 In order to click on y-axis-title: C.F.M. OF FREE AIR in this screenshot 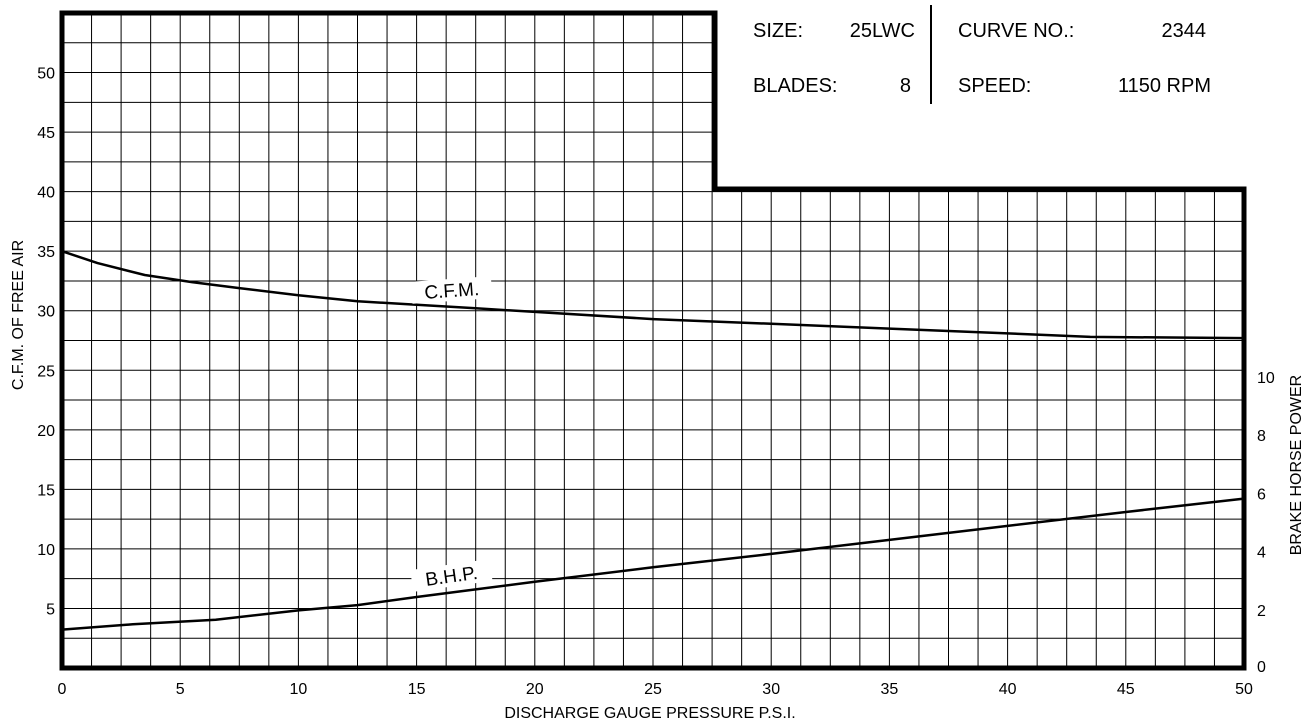, I will do `click(18, 315)`.